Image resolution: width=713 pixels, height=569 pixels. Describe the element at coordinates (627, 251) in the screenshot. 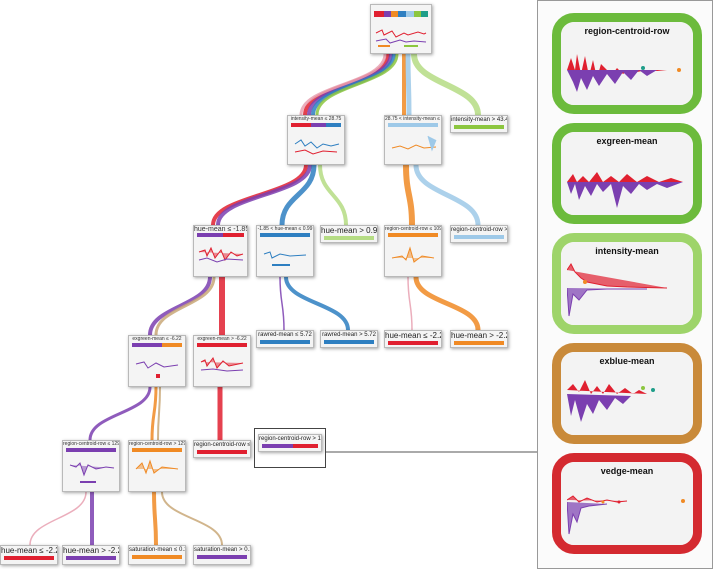

I see `feature-card-title: intensity-mean` at that location.